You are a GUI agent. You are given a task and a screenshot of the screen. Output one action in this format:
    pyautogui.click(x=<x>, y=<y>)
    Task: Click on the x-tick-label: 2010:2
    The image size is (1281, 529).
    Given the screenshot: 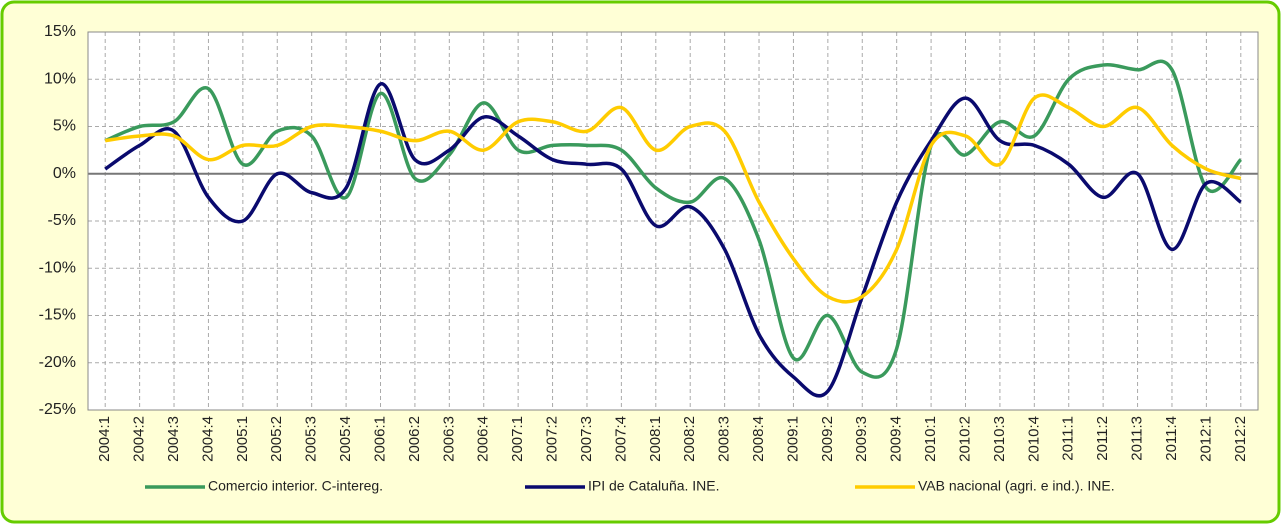 What is the action you would take?
    pyautogui.click(x=964, y=439)
    